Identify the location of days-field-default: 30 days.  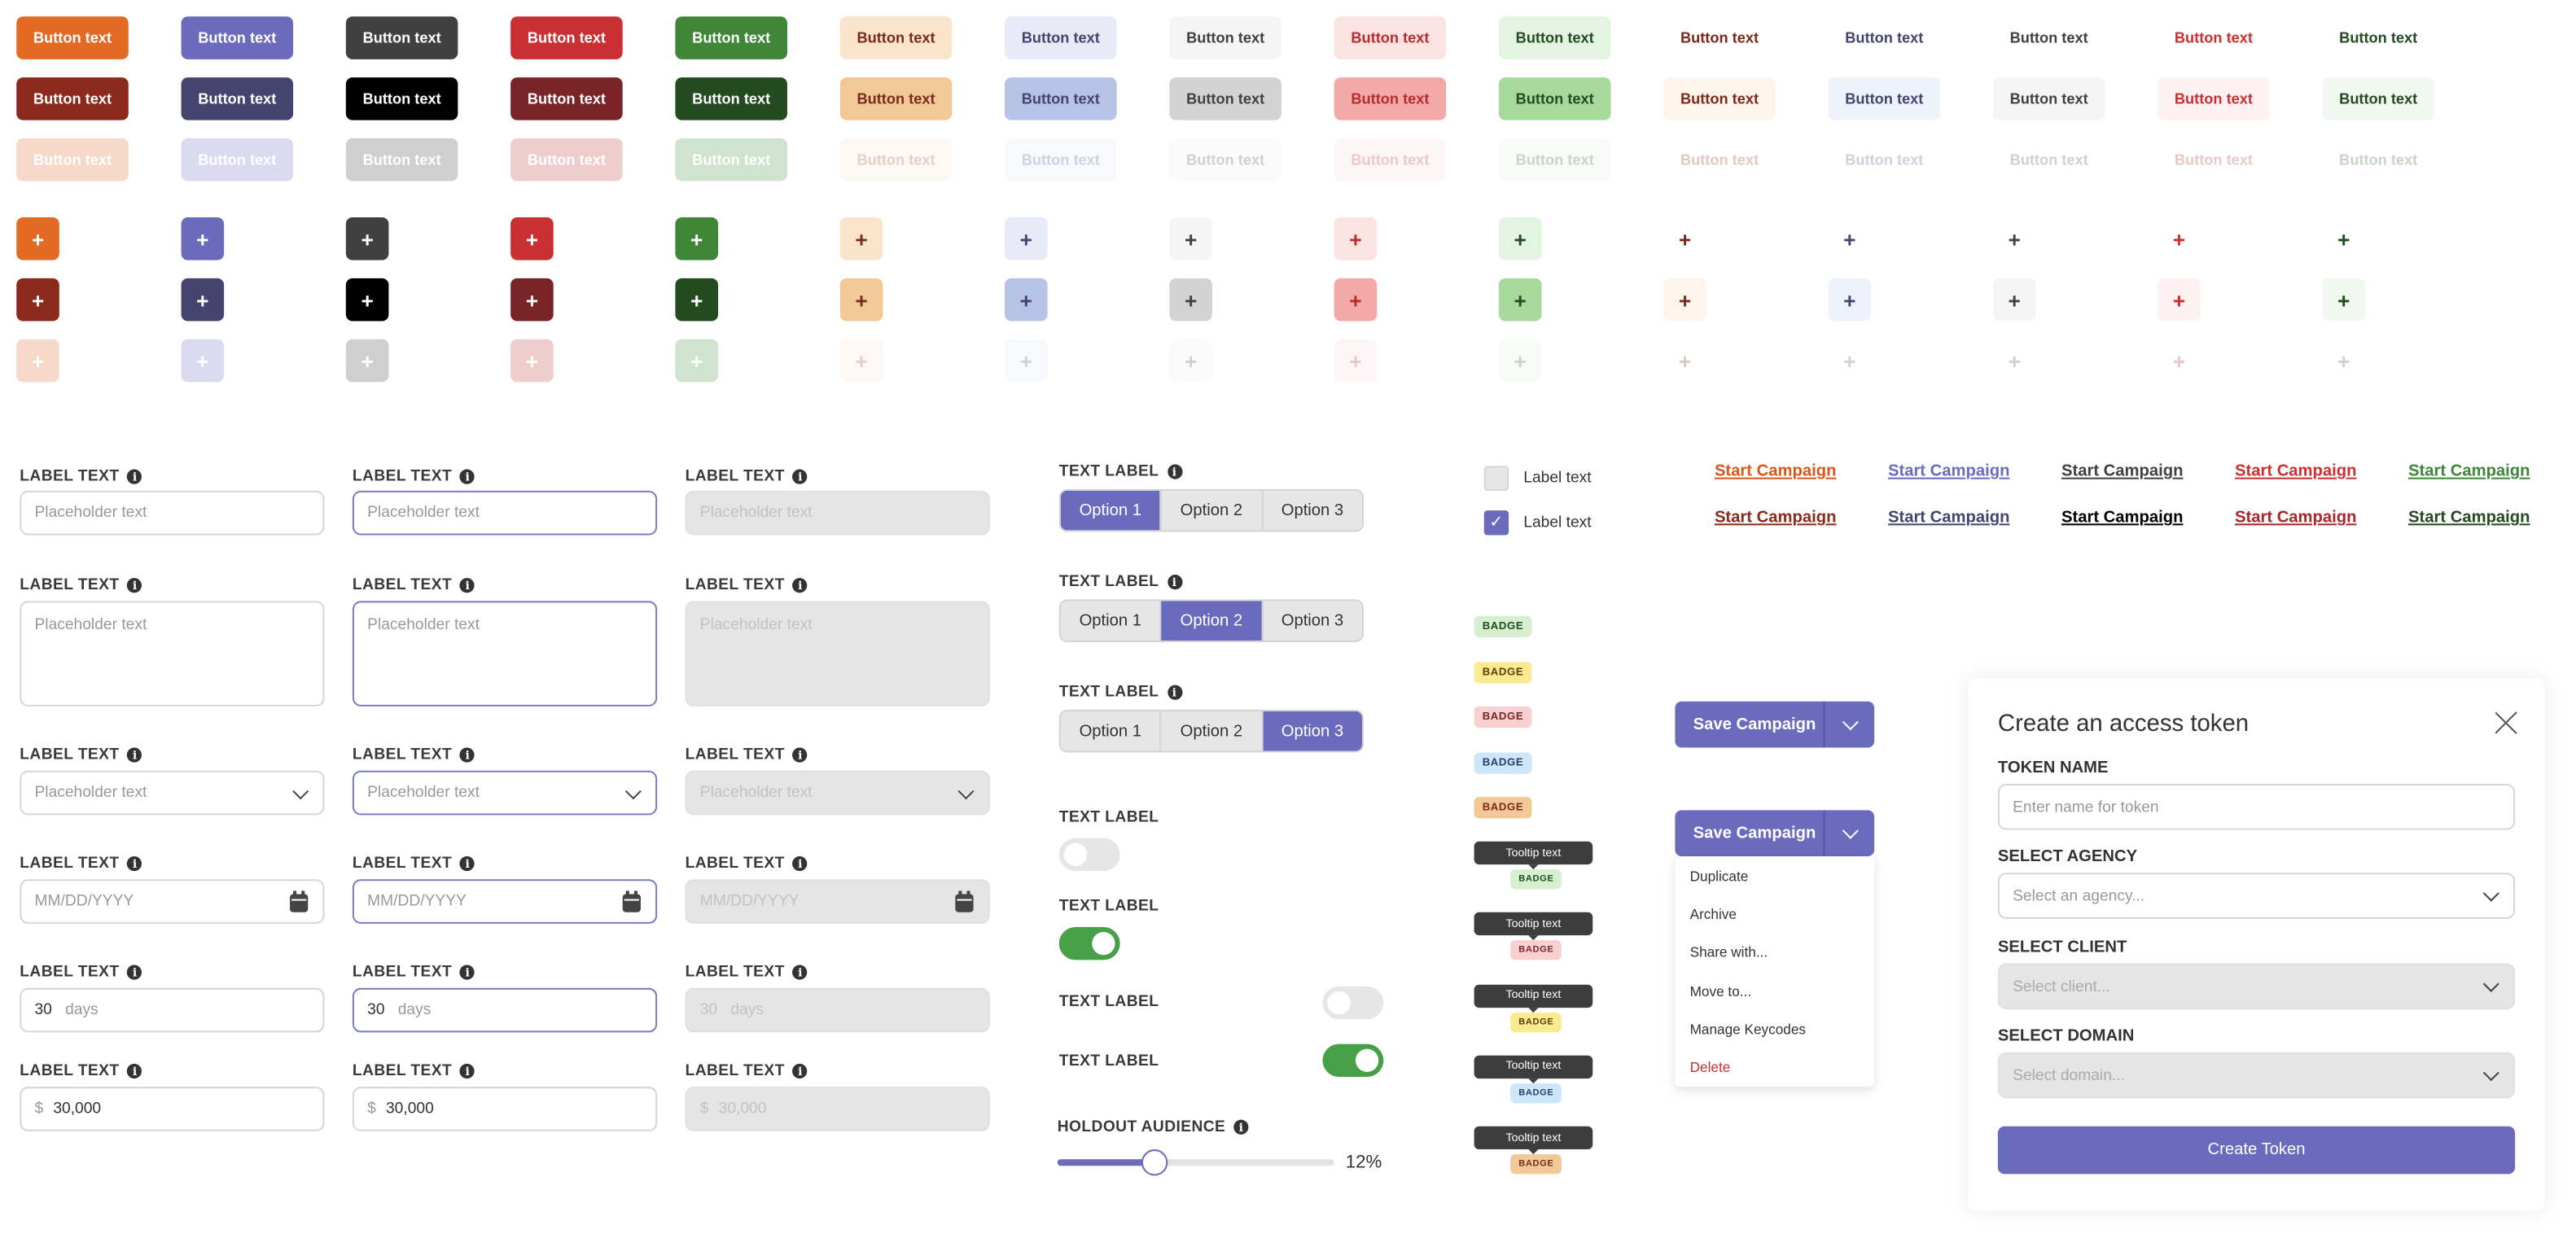
(172, 1010).